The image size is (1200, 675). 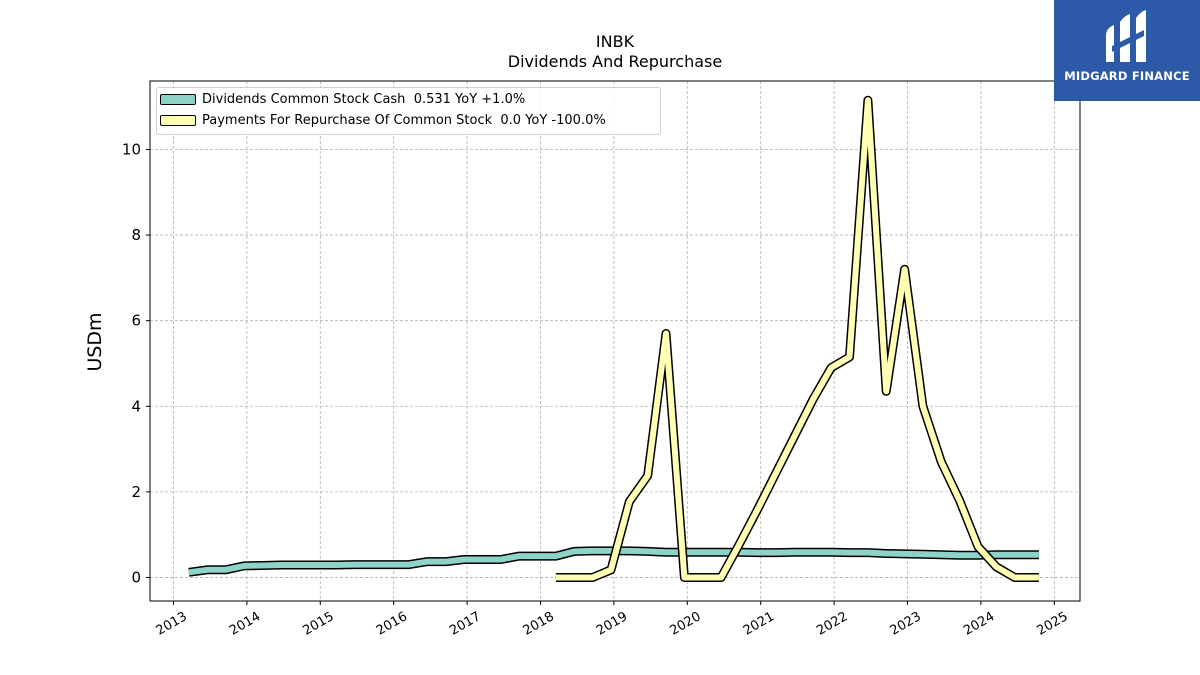 I want to click on x-tick-label: 2020, so click(x=685, y=624).